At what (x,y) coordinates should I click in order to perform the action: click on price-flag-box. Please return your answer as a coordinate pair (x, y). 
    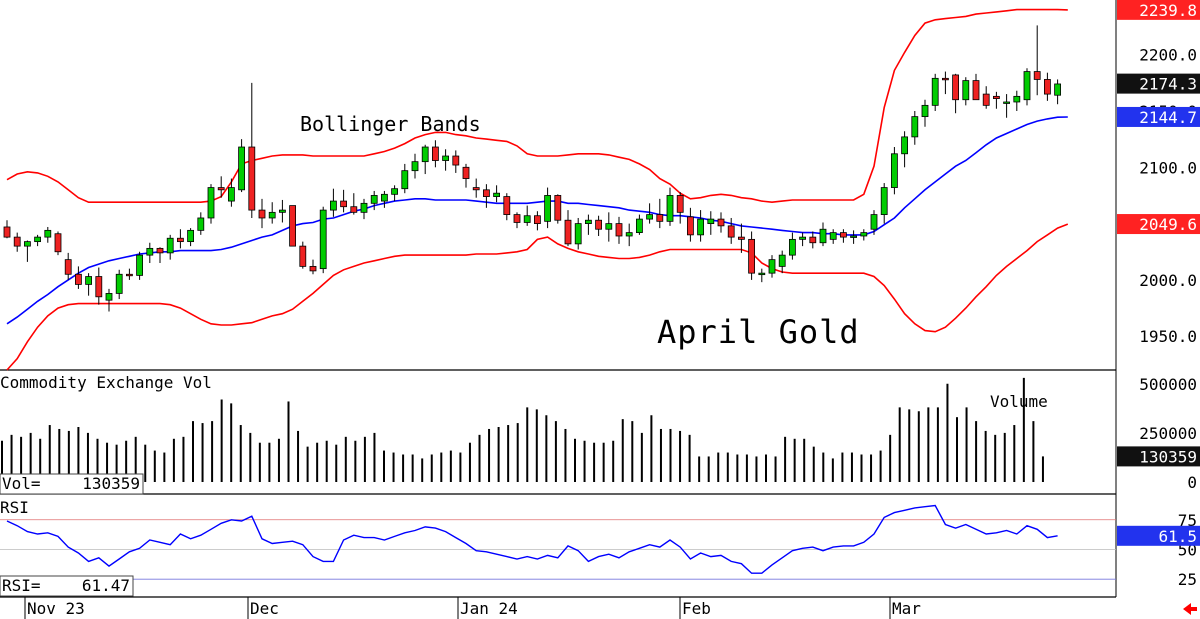
    Looking at the image, I should click on (1158, 224).